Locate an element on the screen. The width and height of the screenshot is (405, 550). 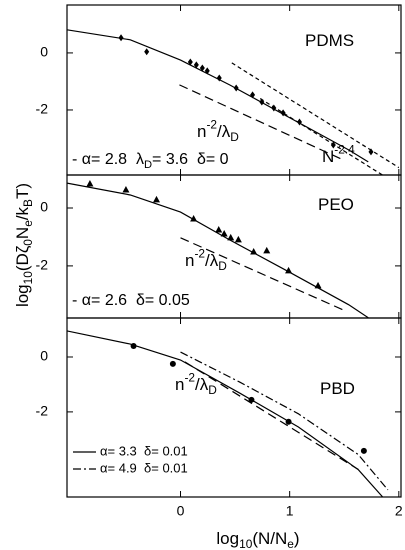
y-axis-label: log10(Dζ0Ne/kBT) is located at coordinates (24, 245).